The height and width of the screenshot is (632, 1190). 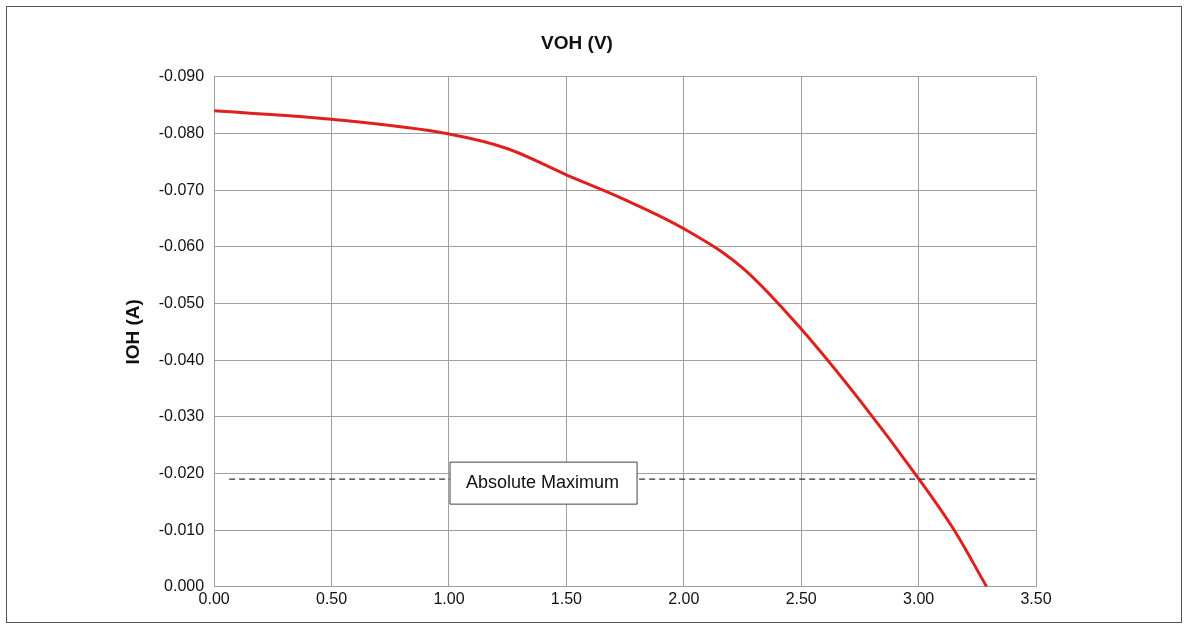 What do you see at coordinates (684, 598) in the screenshot?
I see `x-tick-label: 2.00` at bounding box center [684, 598].